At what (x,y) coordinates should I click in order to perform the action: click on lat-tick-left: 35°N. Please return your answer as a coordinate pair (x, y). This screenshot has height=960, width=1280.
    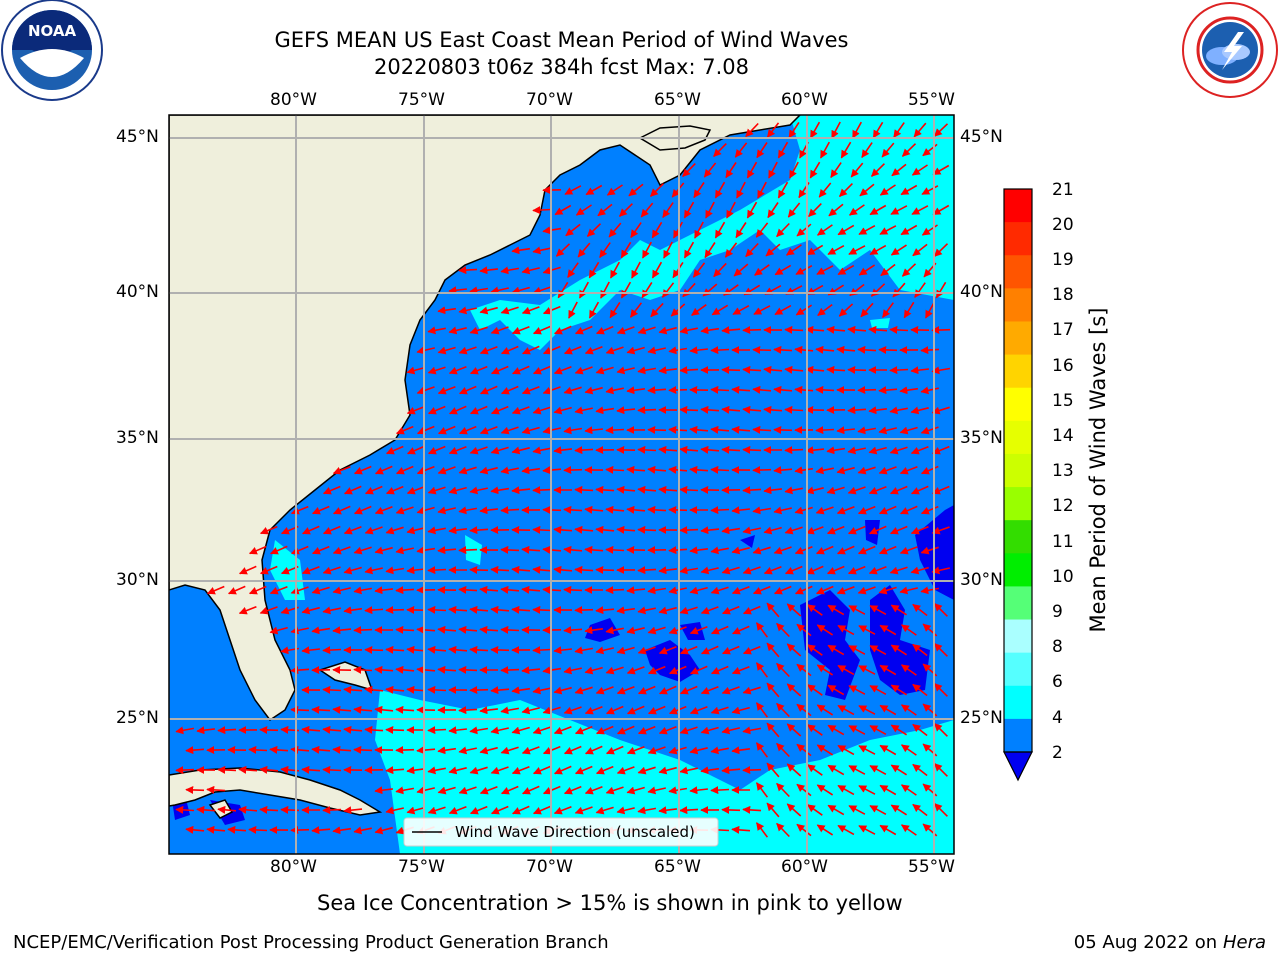
    Looking at the image, I should click on (137, 438).